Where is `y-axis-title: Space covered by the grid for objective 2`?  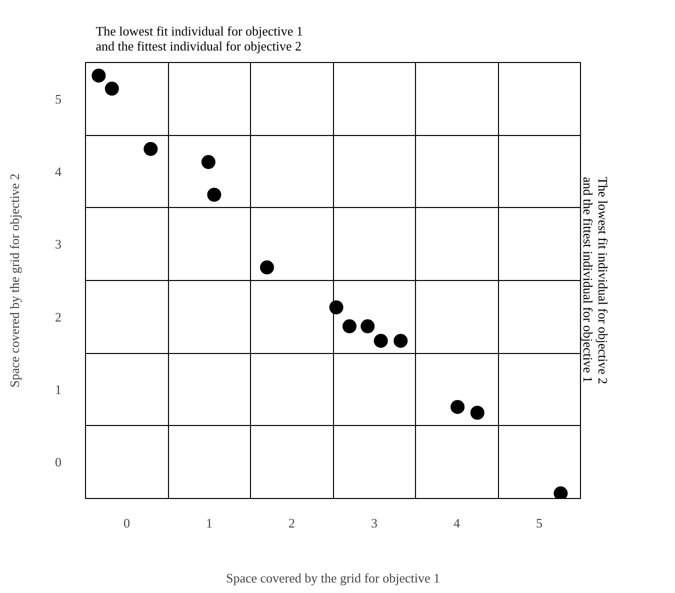 y-axis-title: Space covered by the grid for objective 2 is located at coordinates (14, 280).